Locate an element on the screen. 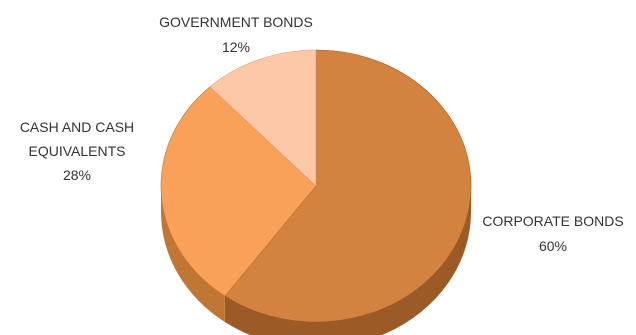 The image size is (636, 335). slice-value-corporate-bonds: 60% is located at coordinates (553, 246).